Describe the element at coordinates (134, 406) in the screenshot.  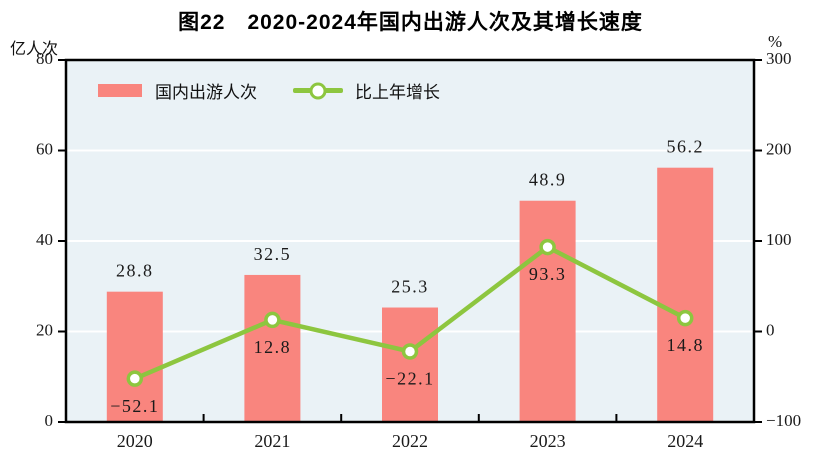
I see `growth-value-label-2020: −52.1` at that location.